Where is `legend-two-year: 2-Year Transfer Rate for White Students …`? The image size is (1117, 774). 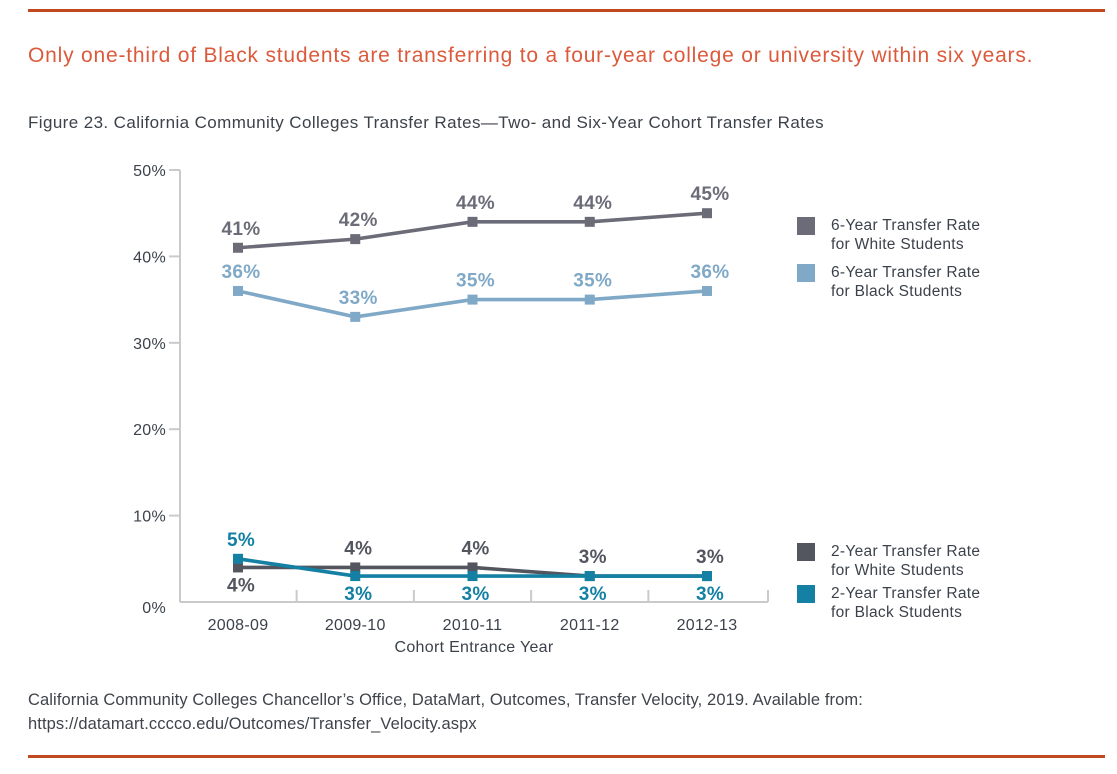 legend-two-year: 2-Year Transfer Rate for White Students … is located at coordinates (952, 584).